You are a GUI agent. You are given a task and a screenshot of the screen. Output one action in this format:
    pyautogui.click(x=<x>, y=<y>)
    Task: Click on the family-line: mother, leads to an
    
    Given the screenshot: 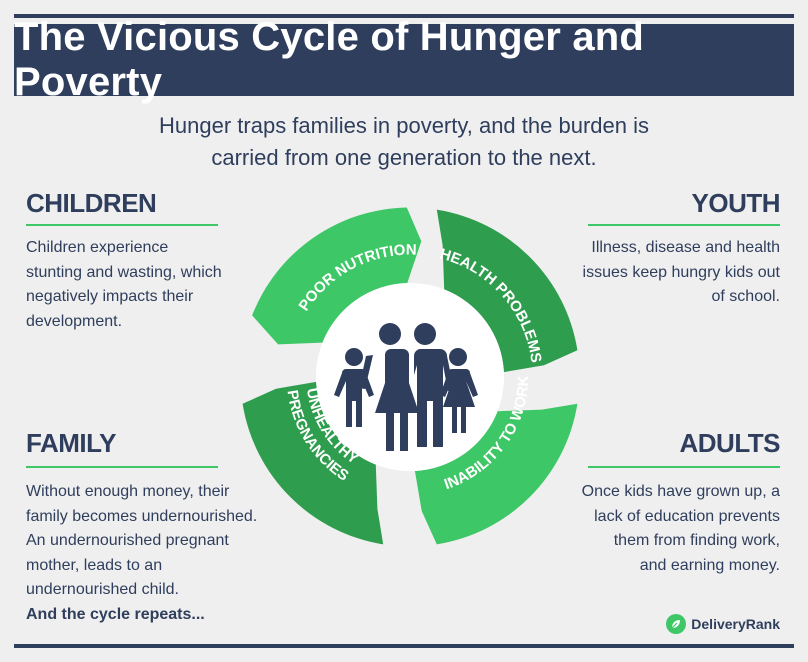 What is the action you would take?
    pyautogui.click(x=94, y=565)
    